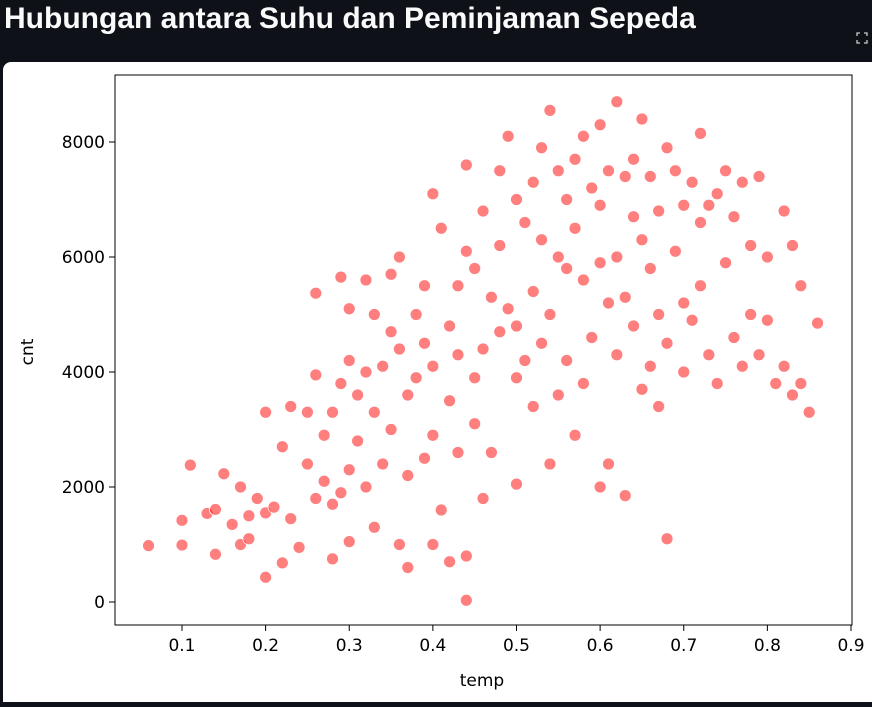  I want to click on y-tick-label: 4000, so click(83, 373).